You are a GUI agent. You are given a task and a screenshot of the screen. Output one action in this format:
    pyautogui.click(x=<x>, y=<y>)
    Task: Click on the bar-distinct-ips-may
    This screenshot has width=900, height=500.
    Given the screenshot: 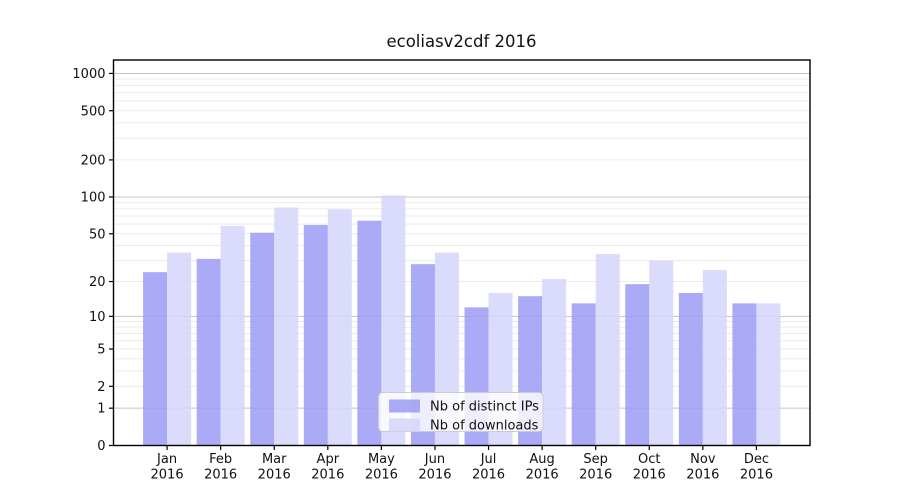 What is the action you would take?
    pyautogui.click(x=369, y=333)
    